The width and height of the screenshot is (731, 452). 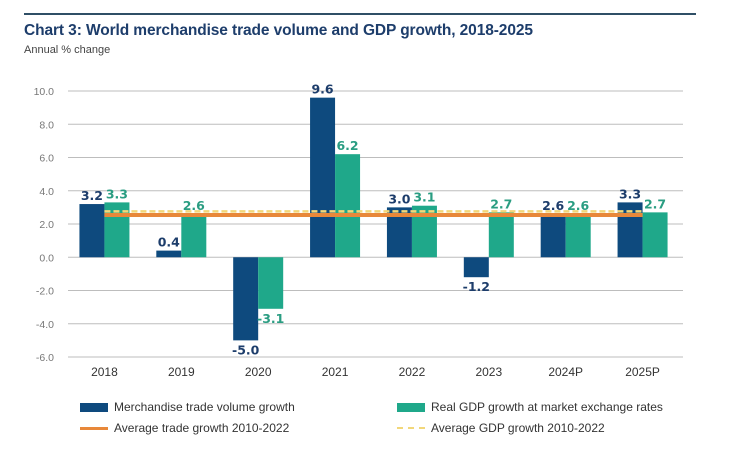 I want to click on legend-item-trade: Merchandise trade volume growth, so click(x=187, y=407).